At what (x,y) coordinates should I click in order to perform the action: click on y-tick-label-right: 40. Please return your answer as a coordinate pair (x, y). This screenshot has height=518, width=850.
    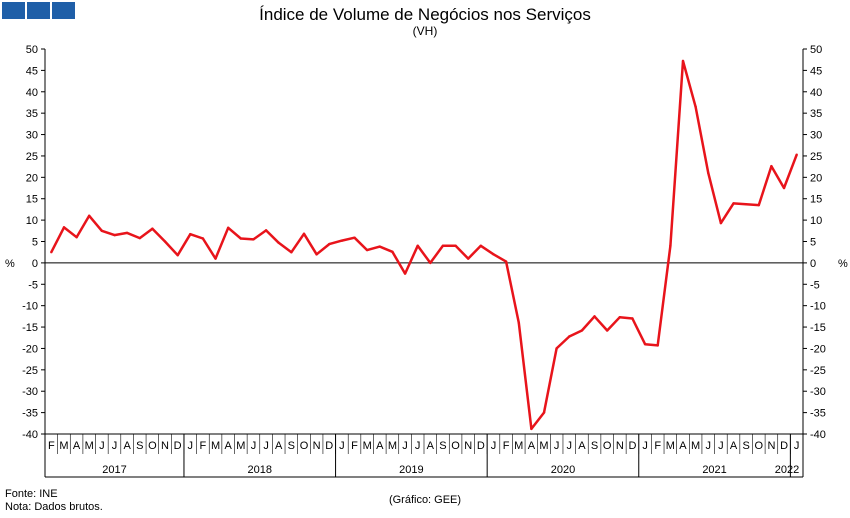
    Looking at the image, I should click on (816, 93).